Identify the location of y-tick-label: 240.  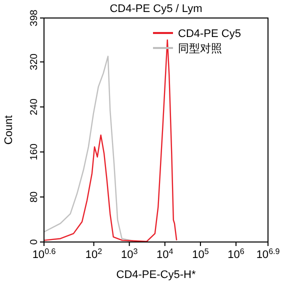
(34, 107).